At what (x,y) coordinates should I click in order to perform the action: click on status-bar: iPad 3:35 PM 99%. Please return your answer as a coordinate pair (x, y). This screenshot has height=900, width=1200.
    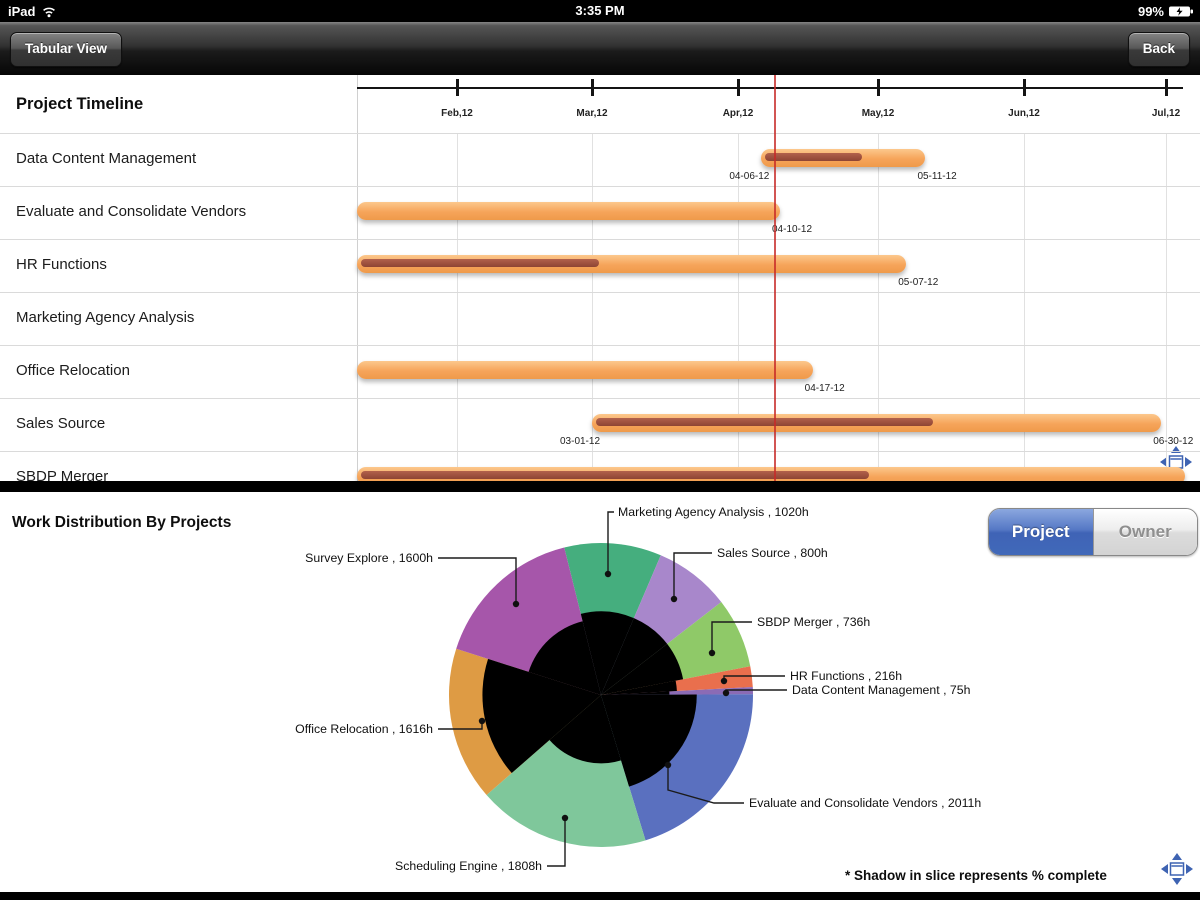
    Looking at the image, I should click on (600, 11).